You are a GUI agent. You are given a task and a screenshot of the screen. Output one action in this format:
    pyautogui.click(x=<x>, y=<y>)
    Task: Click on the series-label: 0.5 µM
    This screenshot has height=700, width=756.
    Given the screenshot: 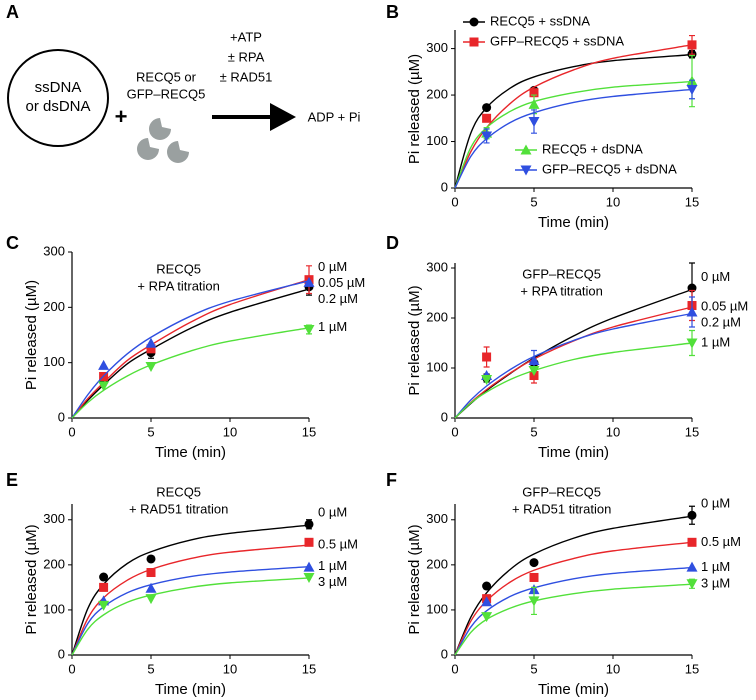 What is the action you would take?
    pyautogui.click(x=721, y=541)
    